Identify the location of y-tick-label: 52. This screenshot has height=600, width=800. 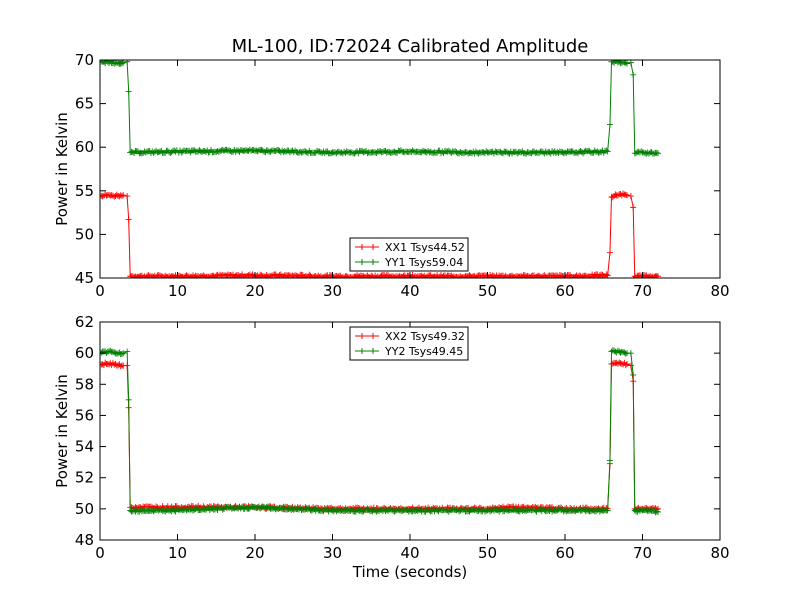
(84, 478).